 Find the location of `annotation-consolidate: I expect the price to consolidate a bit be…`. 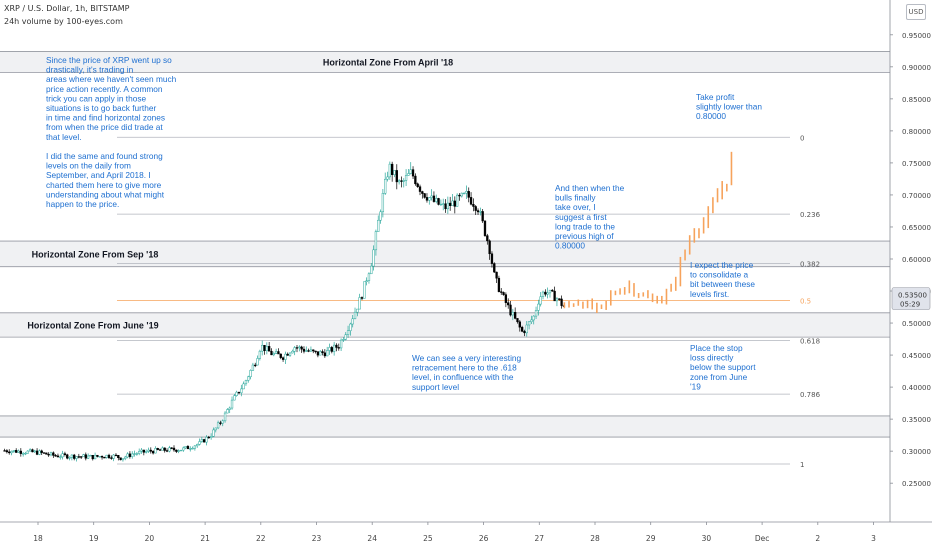

annotation-consolidate: I expect the price to consolidate a bit be… is located at coordinates (722, 279).